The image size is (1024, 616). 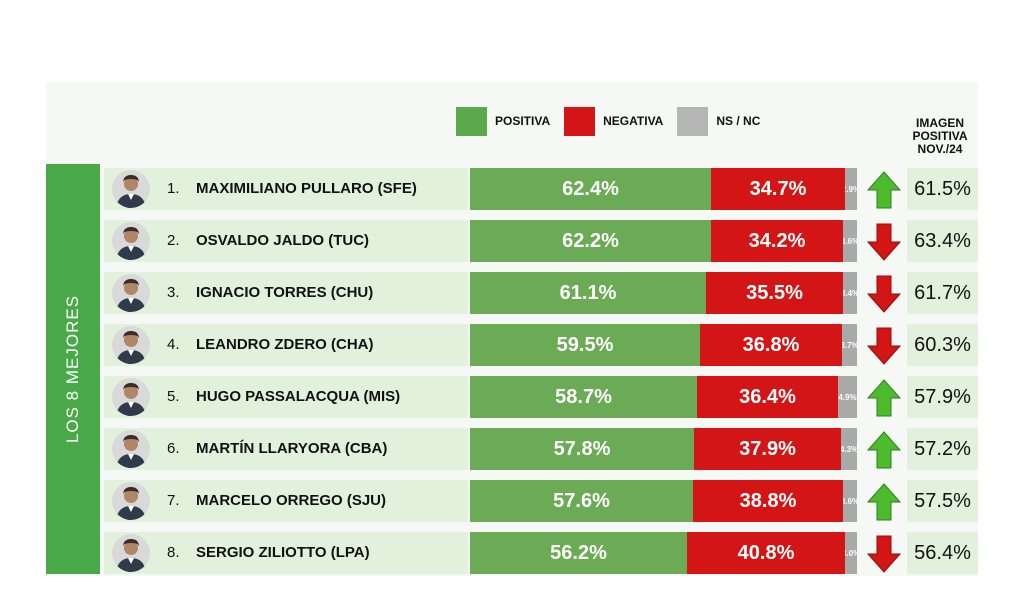 I want to click on governor-name: HUGO PASSALACQUA (MIS), so click(x=298, y=396).